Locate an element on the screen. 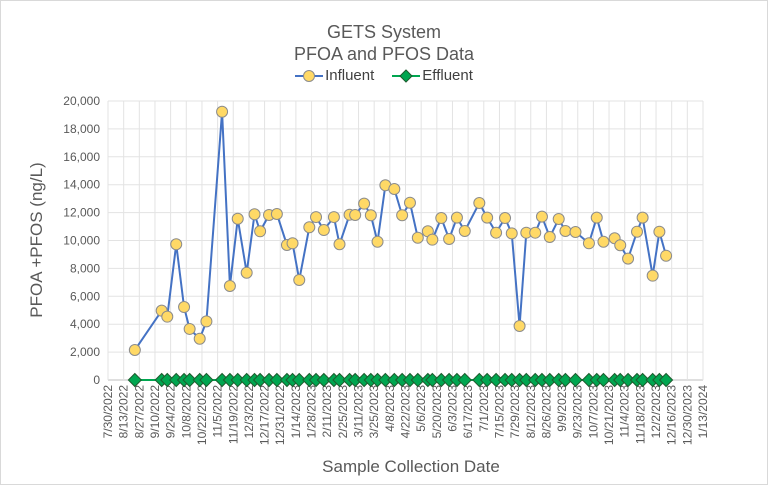  legend-item-influent: Influent is located at coordinates (334, 76).